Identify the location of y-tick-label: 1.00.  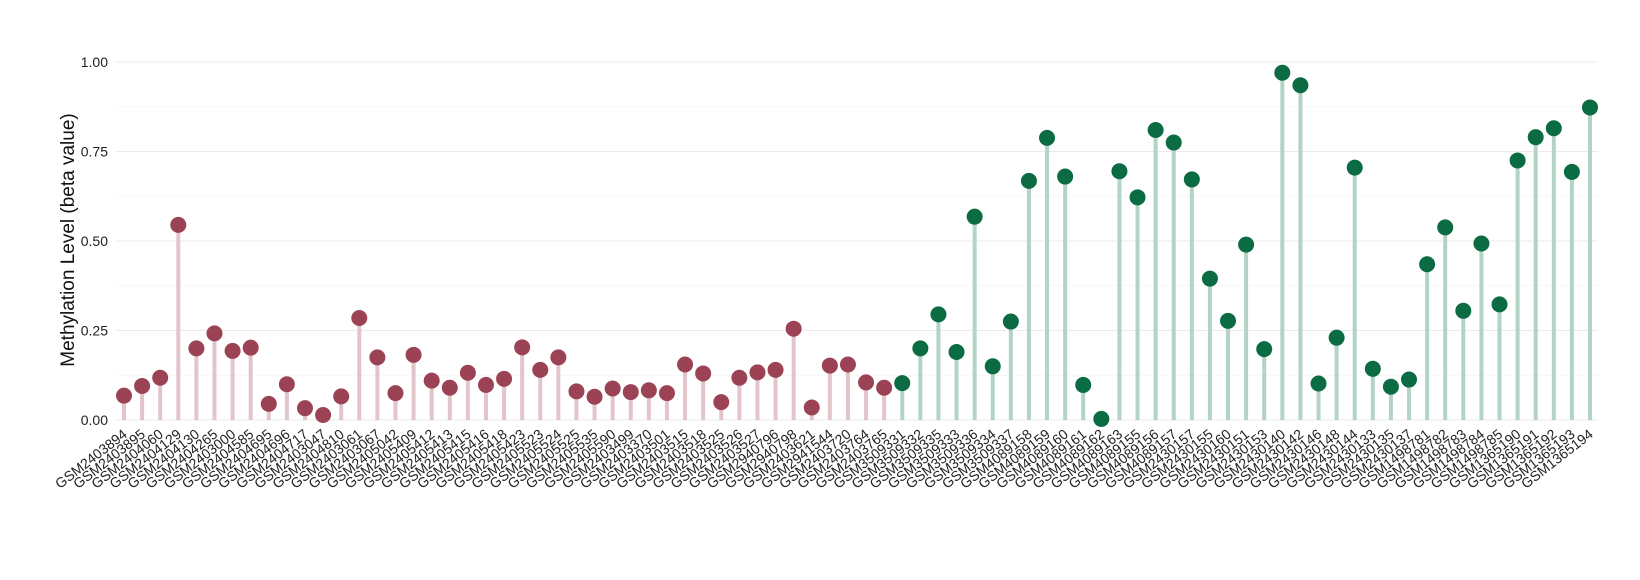
(94, 62).